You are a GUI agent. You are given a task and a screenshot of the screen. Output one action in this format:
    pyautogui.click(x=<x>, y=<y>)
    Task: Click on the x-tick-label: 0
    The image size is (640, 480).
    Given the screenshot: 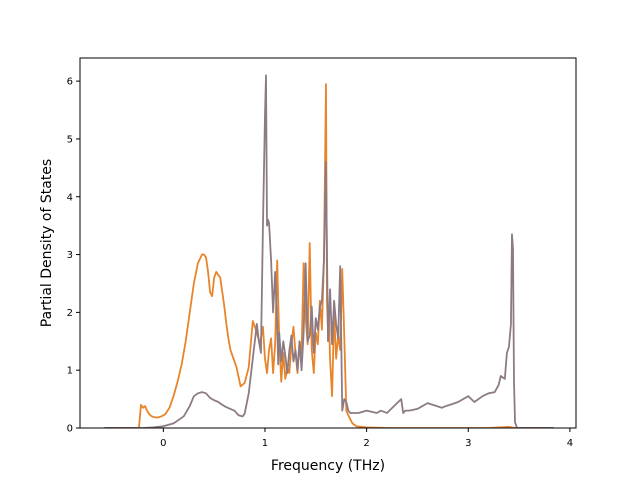 What is the action you would take?
    pyautogui.click(x=163, y=443)
    